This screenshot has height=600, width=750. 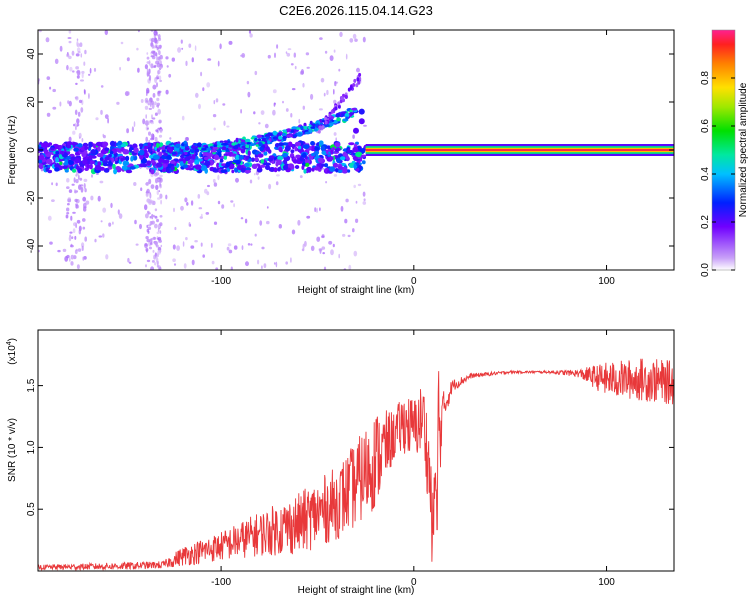 What do you see at coordinates (606, 582) in the screenshot?
I see `snr-xtick-label: 100` at bounding box center [606, 582].